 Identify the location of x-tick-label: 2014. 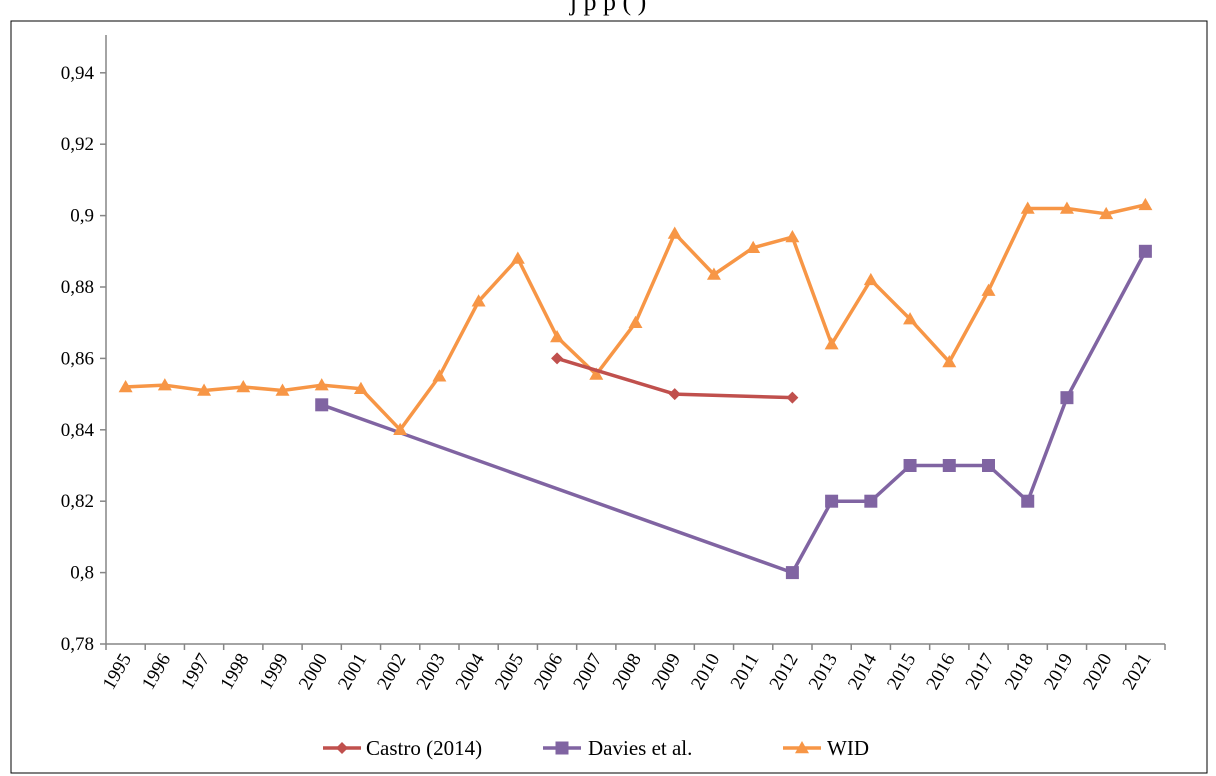
(862, 672).